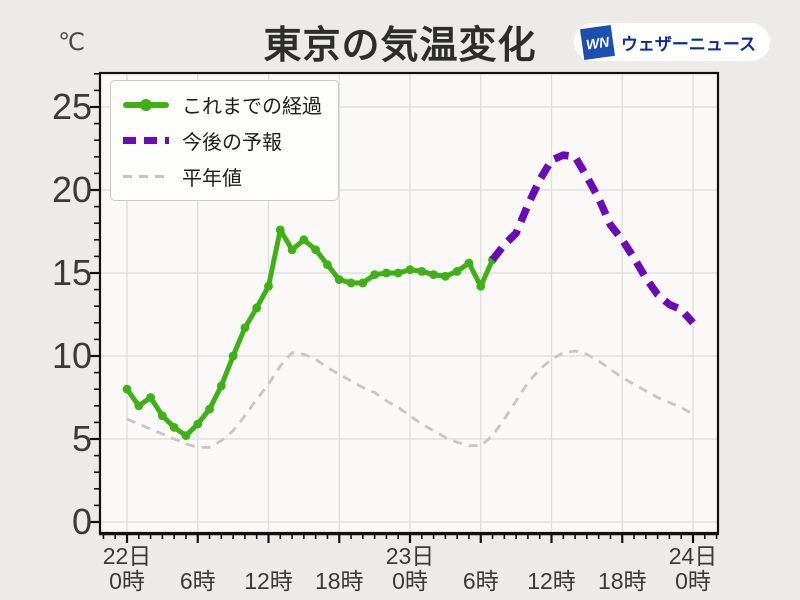 This screenshot has height=600, width=800. I want to click on y-tick-label: 15, so click(72, 272).